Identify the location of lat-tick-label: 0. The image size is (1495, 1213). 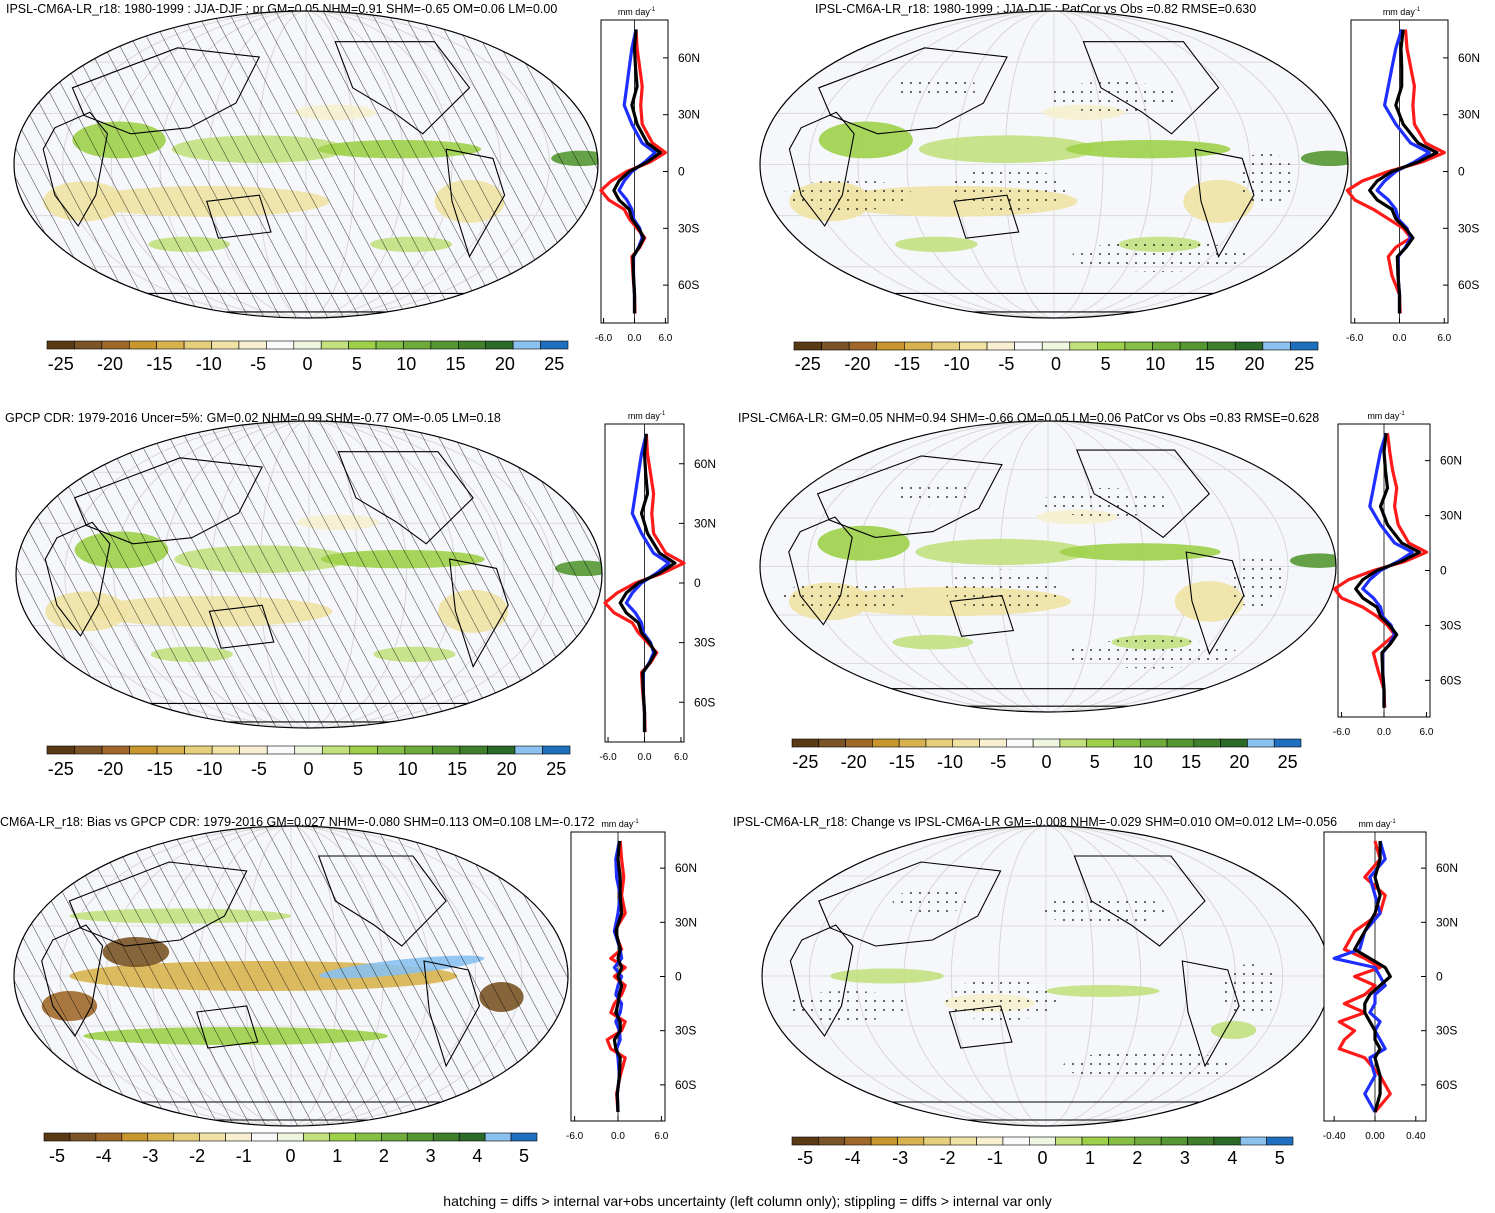
(1439, 977).